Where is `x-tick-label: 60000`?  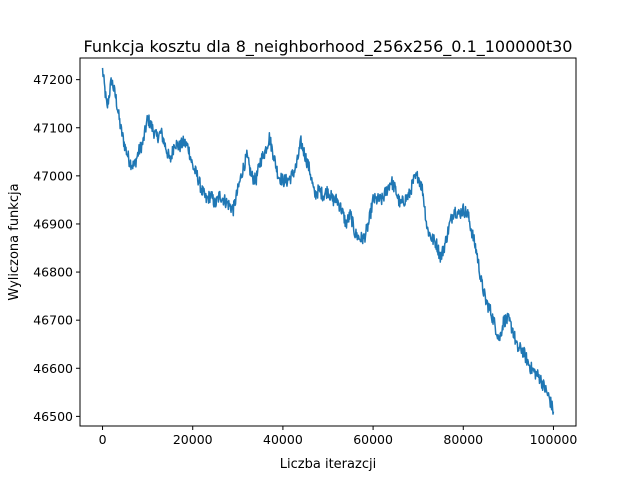
x-tick-label: 60000 is located at coordinates (373, 439).